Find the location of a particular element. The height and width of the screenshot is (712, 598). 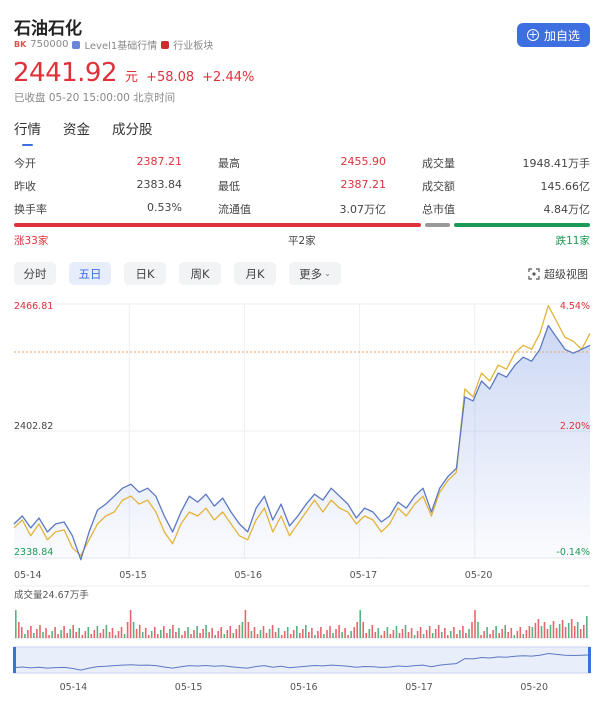

x-tick-label: 05-14 is located at coordinates (28, 575).